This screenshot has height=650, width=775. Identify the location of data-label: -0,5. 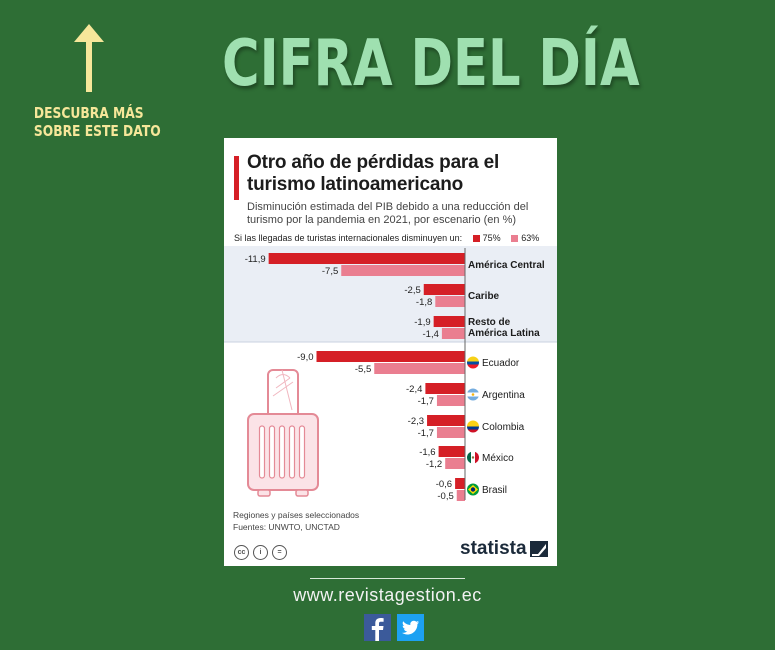
(445, 496).